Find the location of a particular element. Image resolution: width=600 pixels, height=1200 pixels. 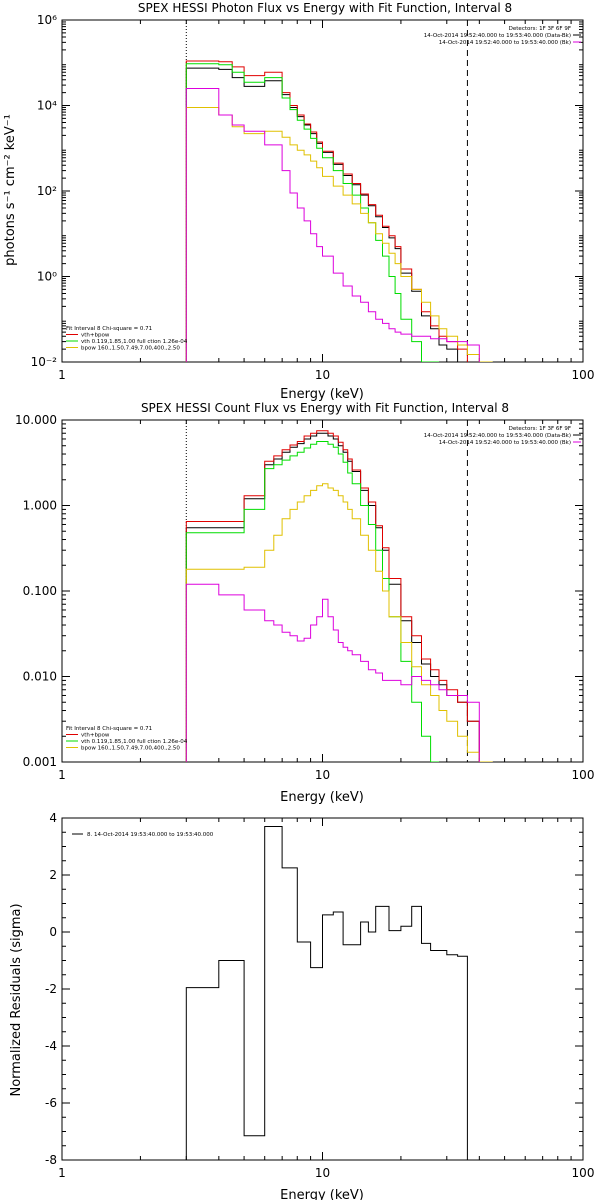

photon-flux-y-tick-label: 10⁰ is located at coordinates (47, 277).